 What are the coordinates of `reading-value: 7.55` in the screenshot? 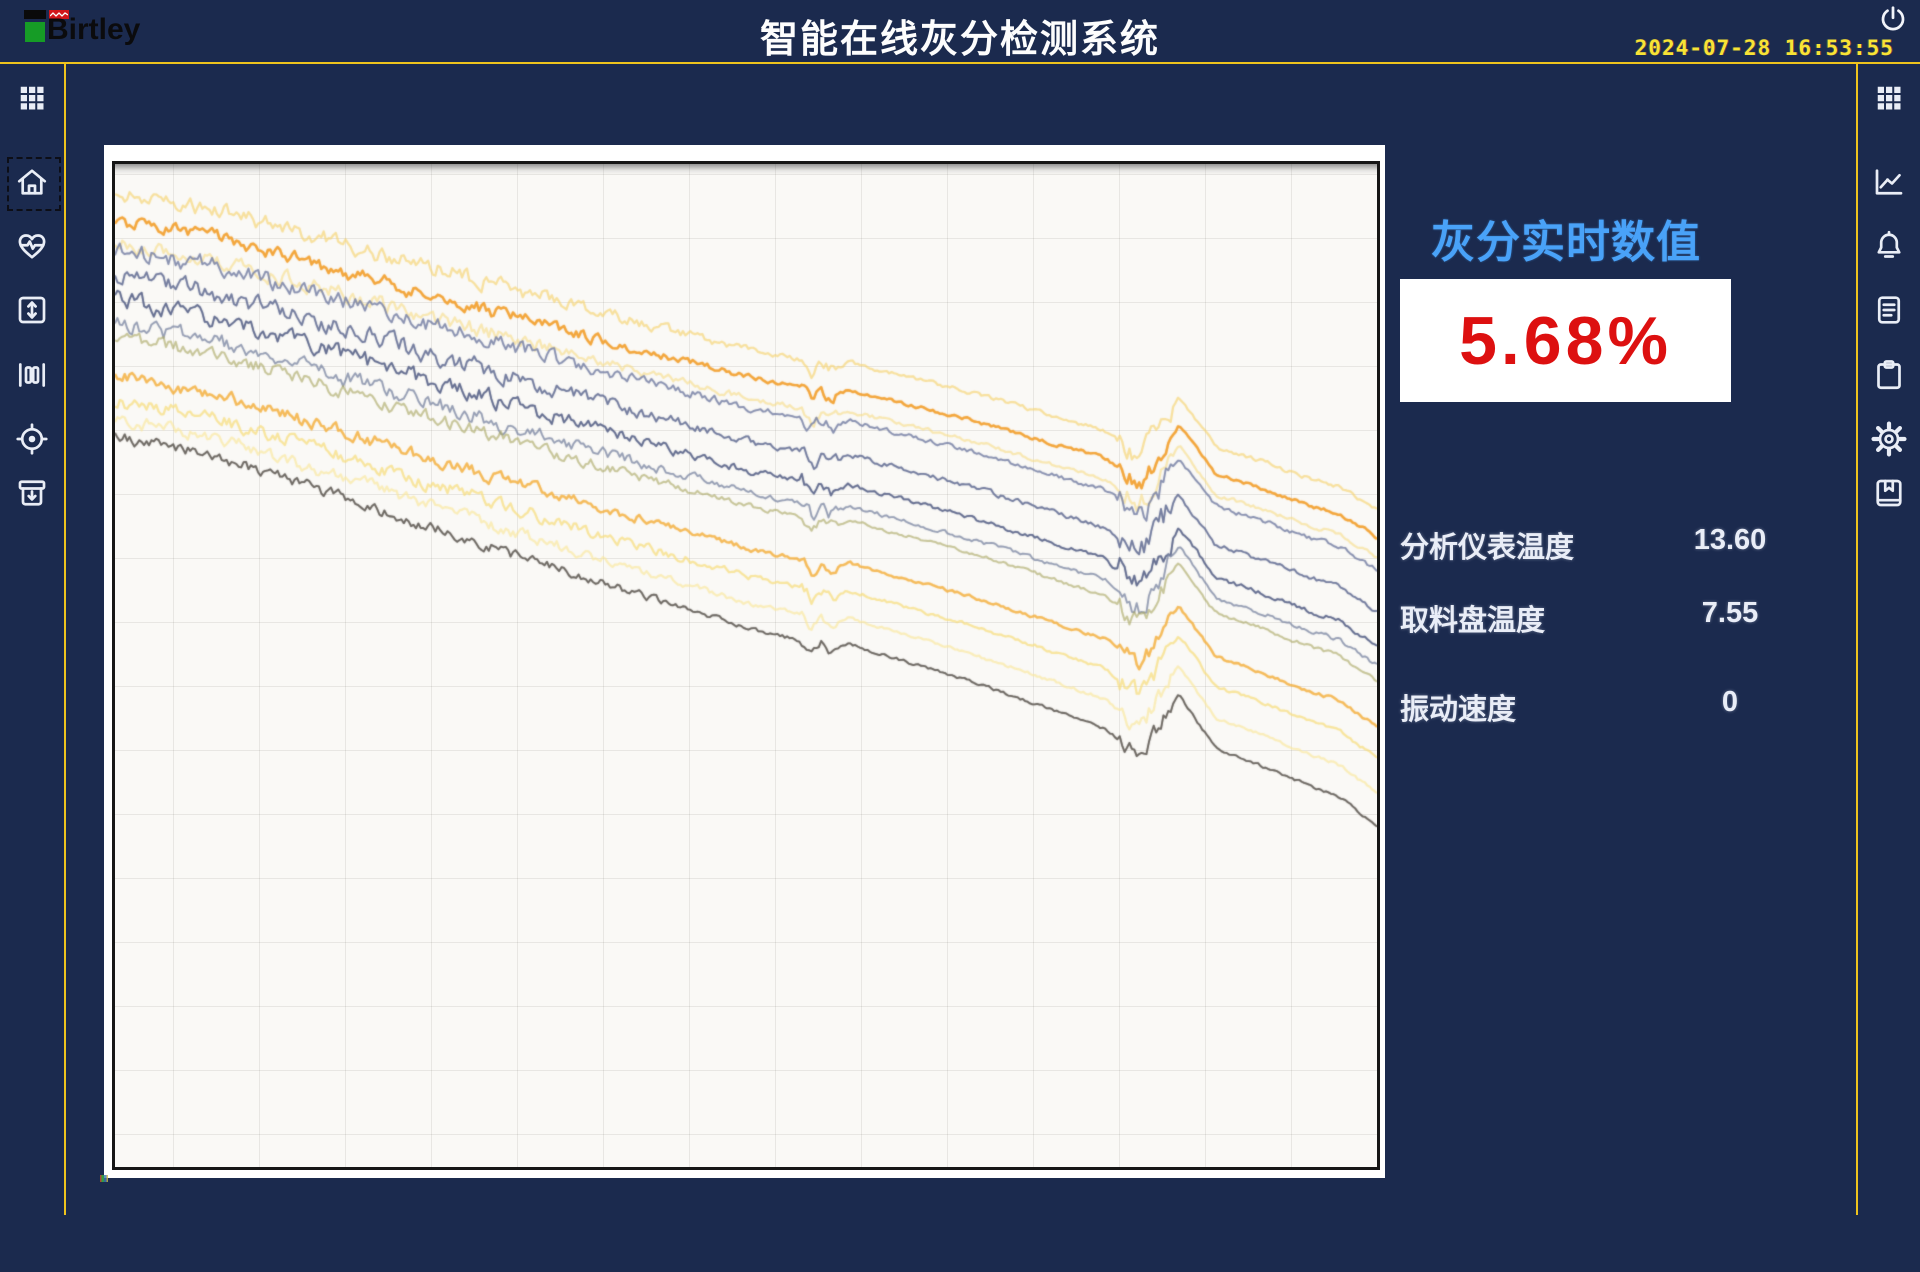 It's located at (1730, 613).